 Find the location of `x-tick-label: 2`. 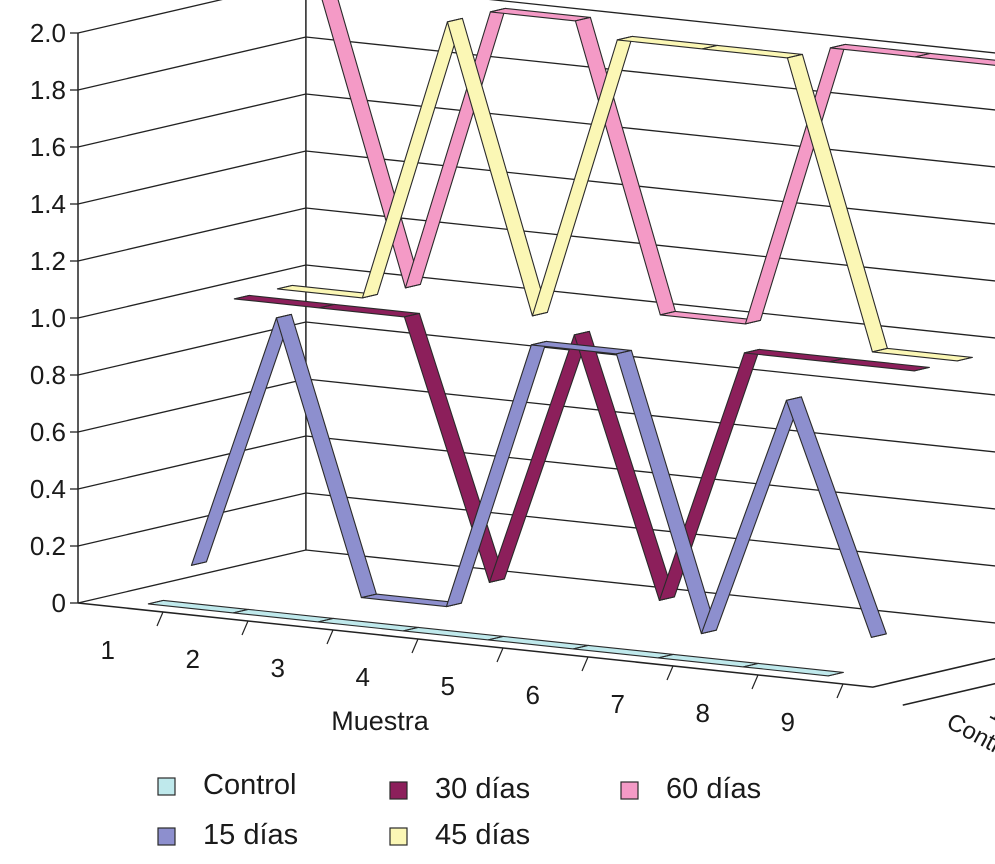

x-tick-label: 2 is located at coordinates (193, 659).